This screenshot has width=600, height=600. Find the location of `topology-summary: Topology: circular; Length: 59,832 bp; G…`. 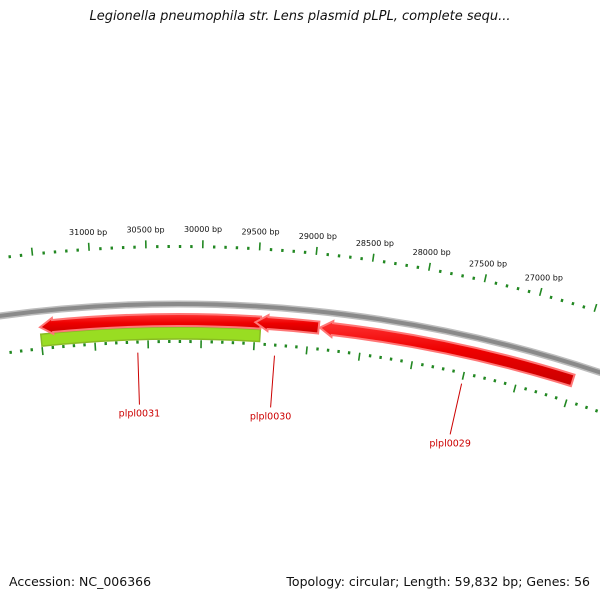

topology-summary: Topology: circular; Length: 59,832 bp; G… is located at coordinates (438, 581).